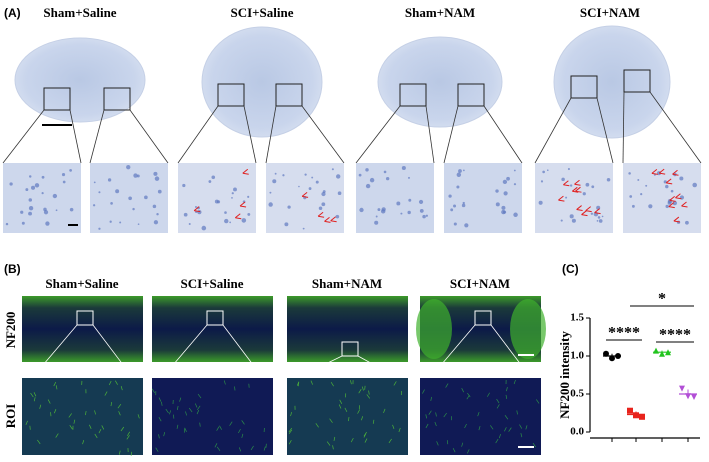  I want to click on group-title: Sham+NAM, so click(440, 12).